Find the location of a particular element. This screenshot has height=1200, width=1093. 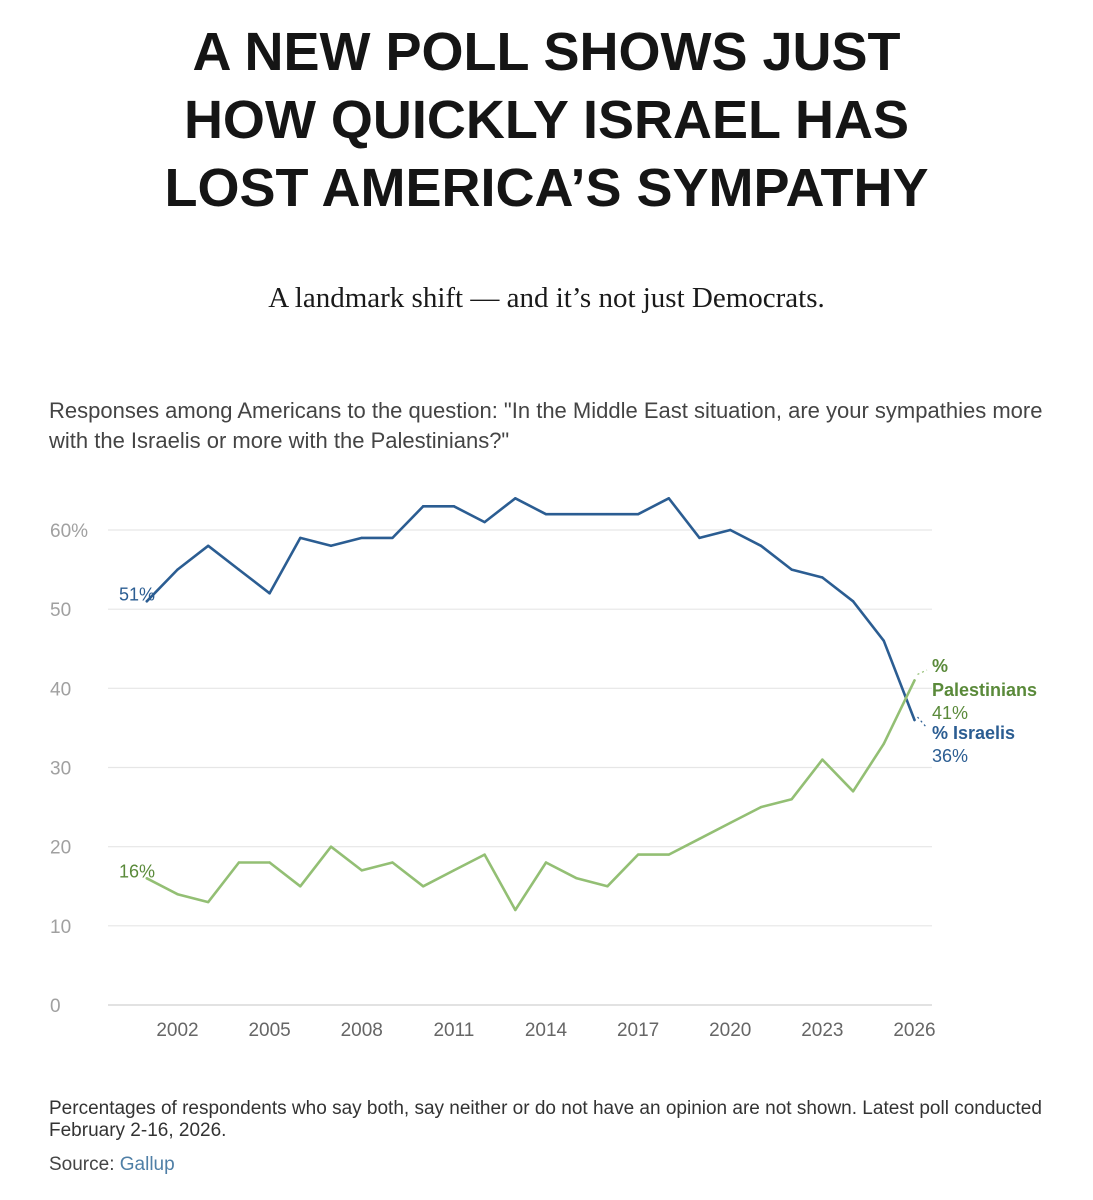

y-tick-label-20: 20 is located at coordinates (60, 848).